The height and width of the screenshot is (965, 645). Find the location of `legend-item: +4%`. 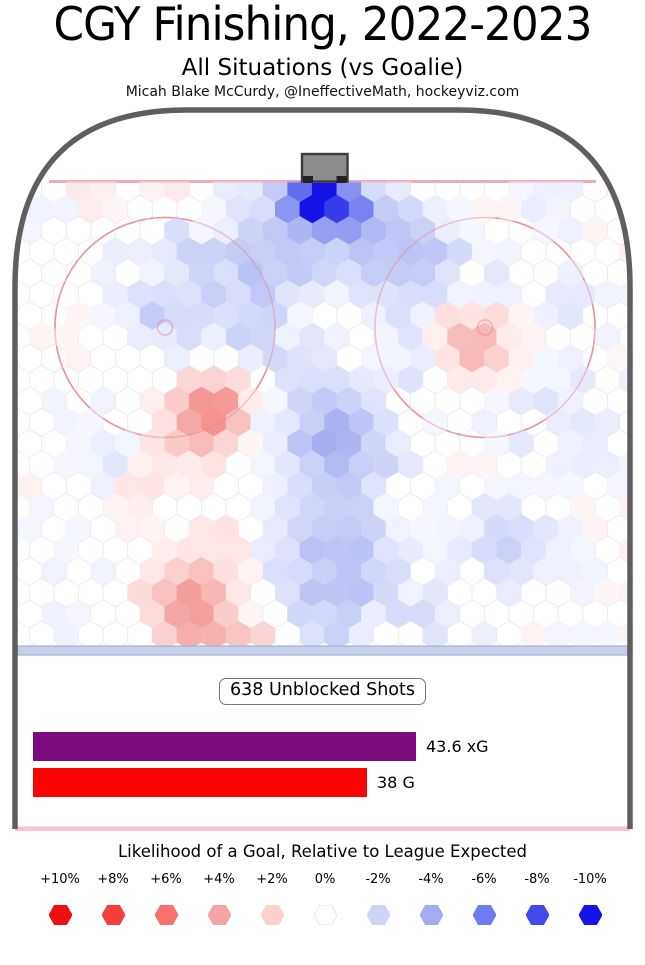

legend-item: +4% is located at coordinates (219, 900).